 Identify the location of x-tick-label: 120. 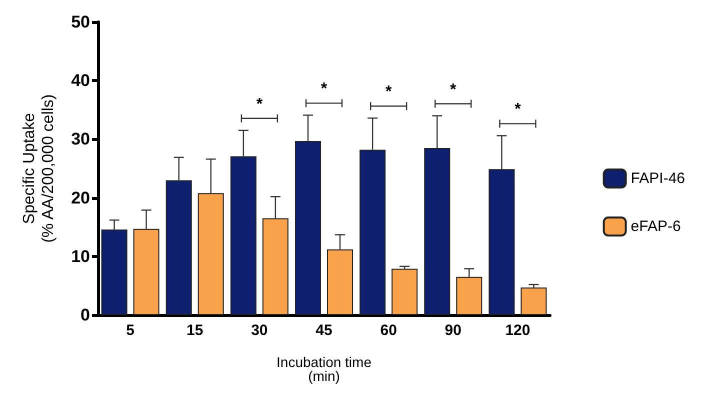
(517, 330).